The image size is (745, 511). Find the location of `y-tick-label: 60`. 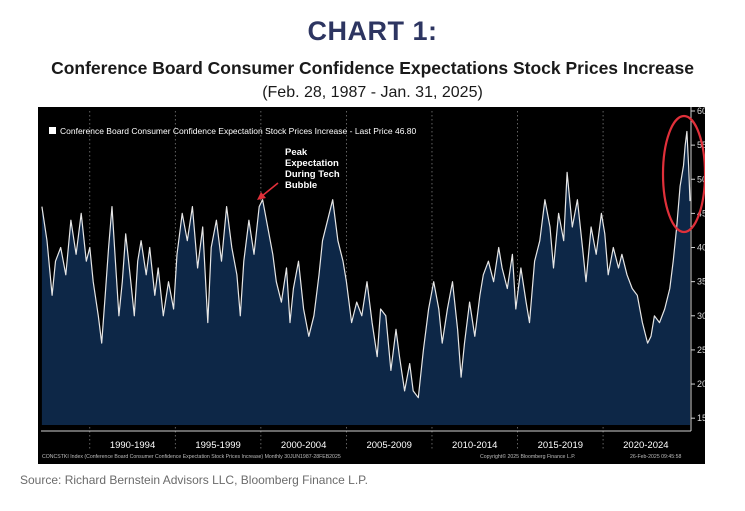

y-tick-label: 60 is located at coordinates (701, 111).